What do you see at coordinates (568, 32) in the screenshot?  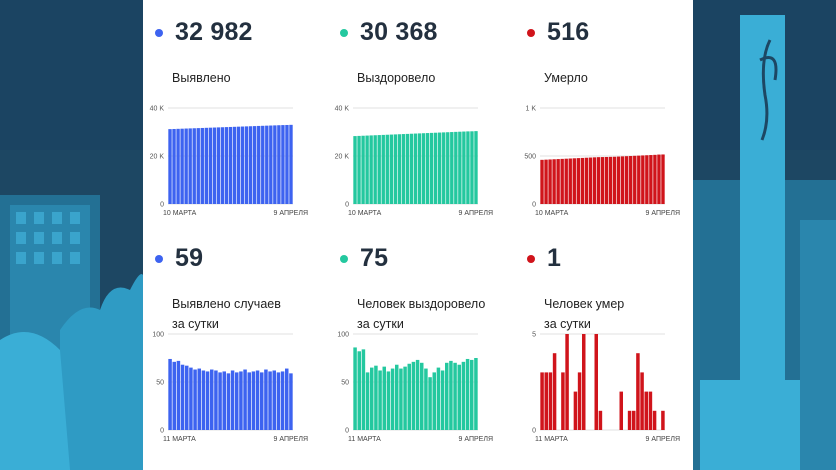 I see `died-total: 516` at bounding box center [568, 32].